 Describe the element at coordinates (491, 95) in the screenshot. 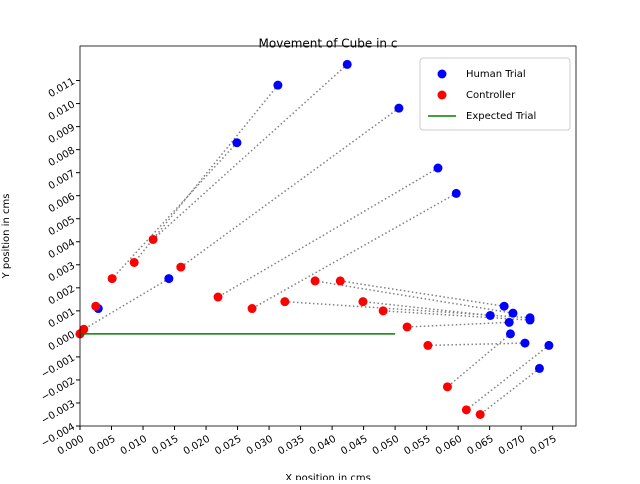

I see `legend-label: Controller` at that location.